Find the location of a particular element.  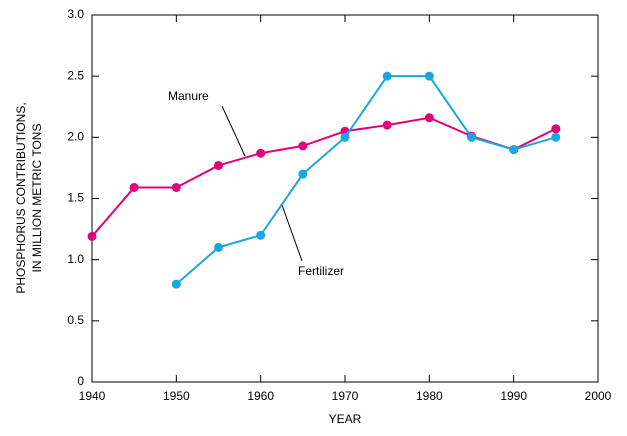

x-tick-label: 1990 is located at coordinates (513, 396).